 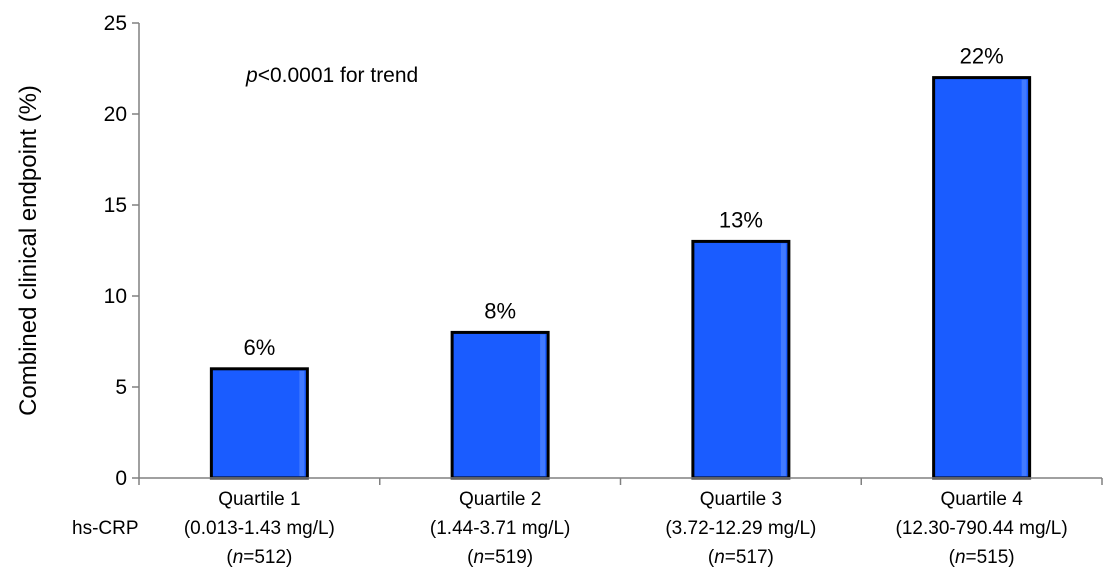 I want to click on y-tick-label: 15, so click(x=115, y=205).